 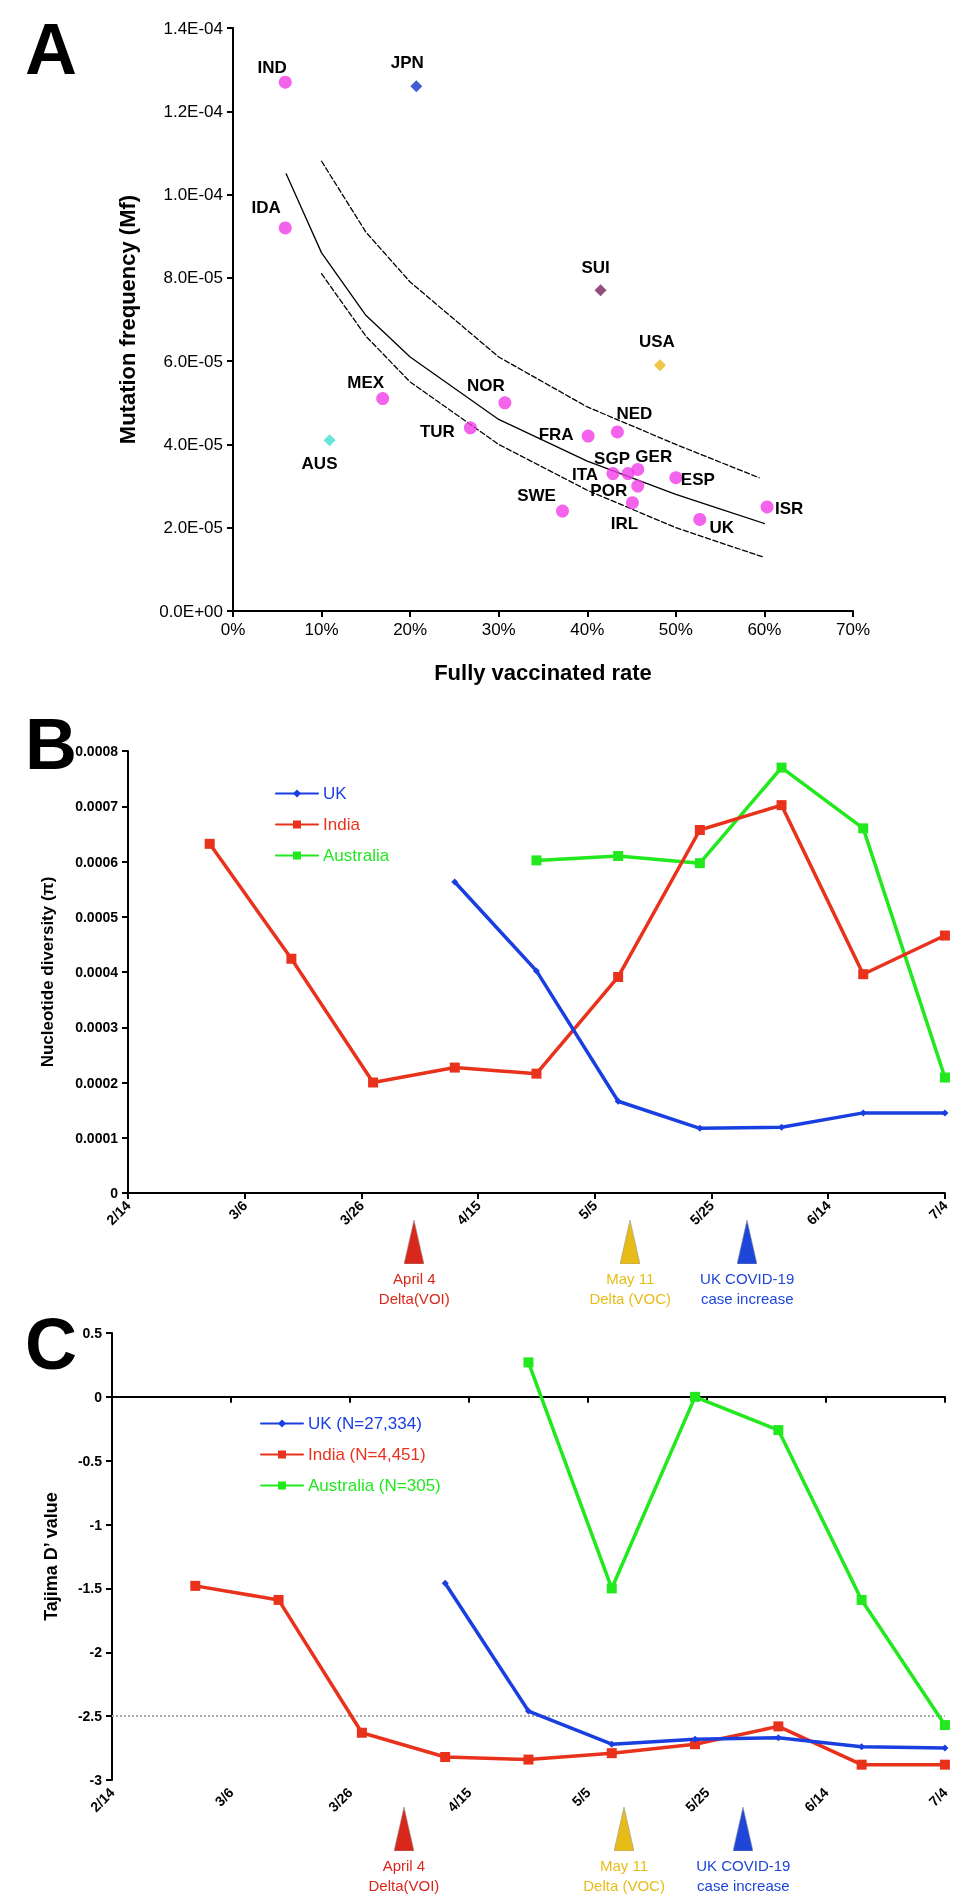 I want to click on annotation: USA, so click(x=656, y=341).